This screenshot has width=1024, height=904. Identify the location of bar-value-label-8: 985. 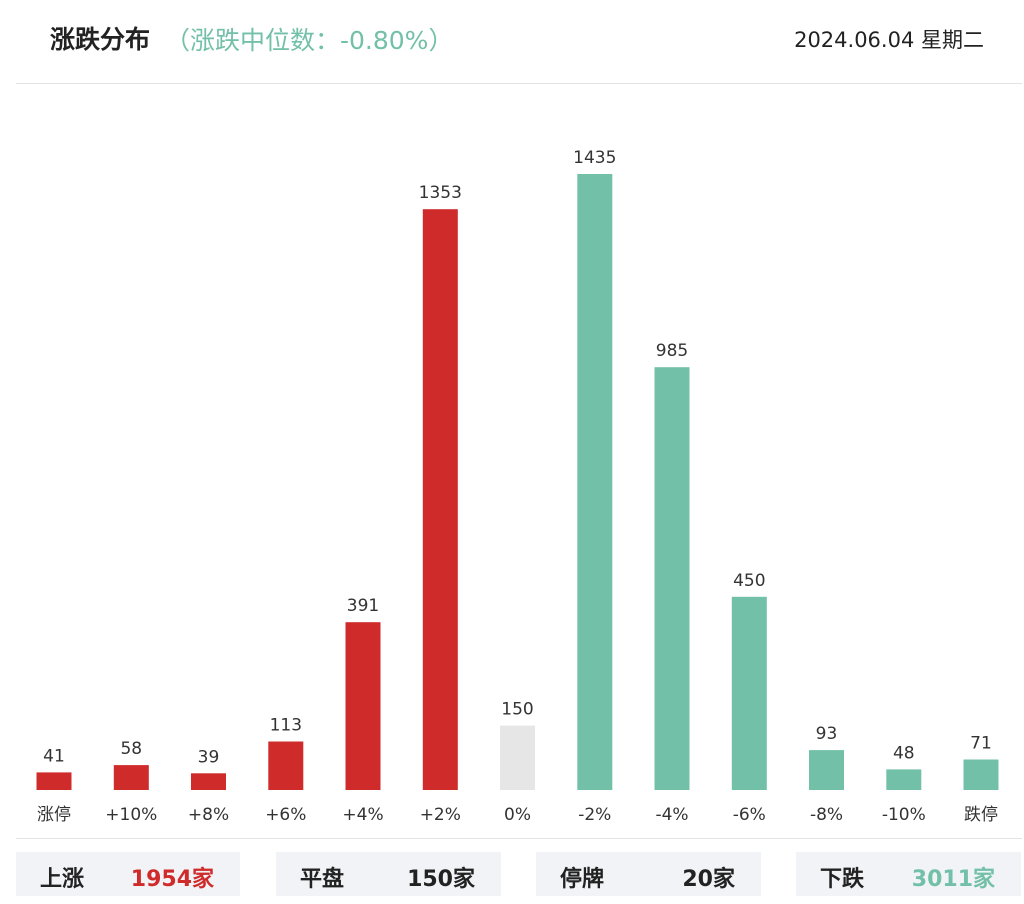
(672, 351).